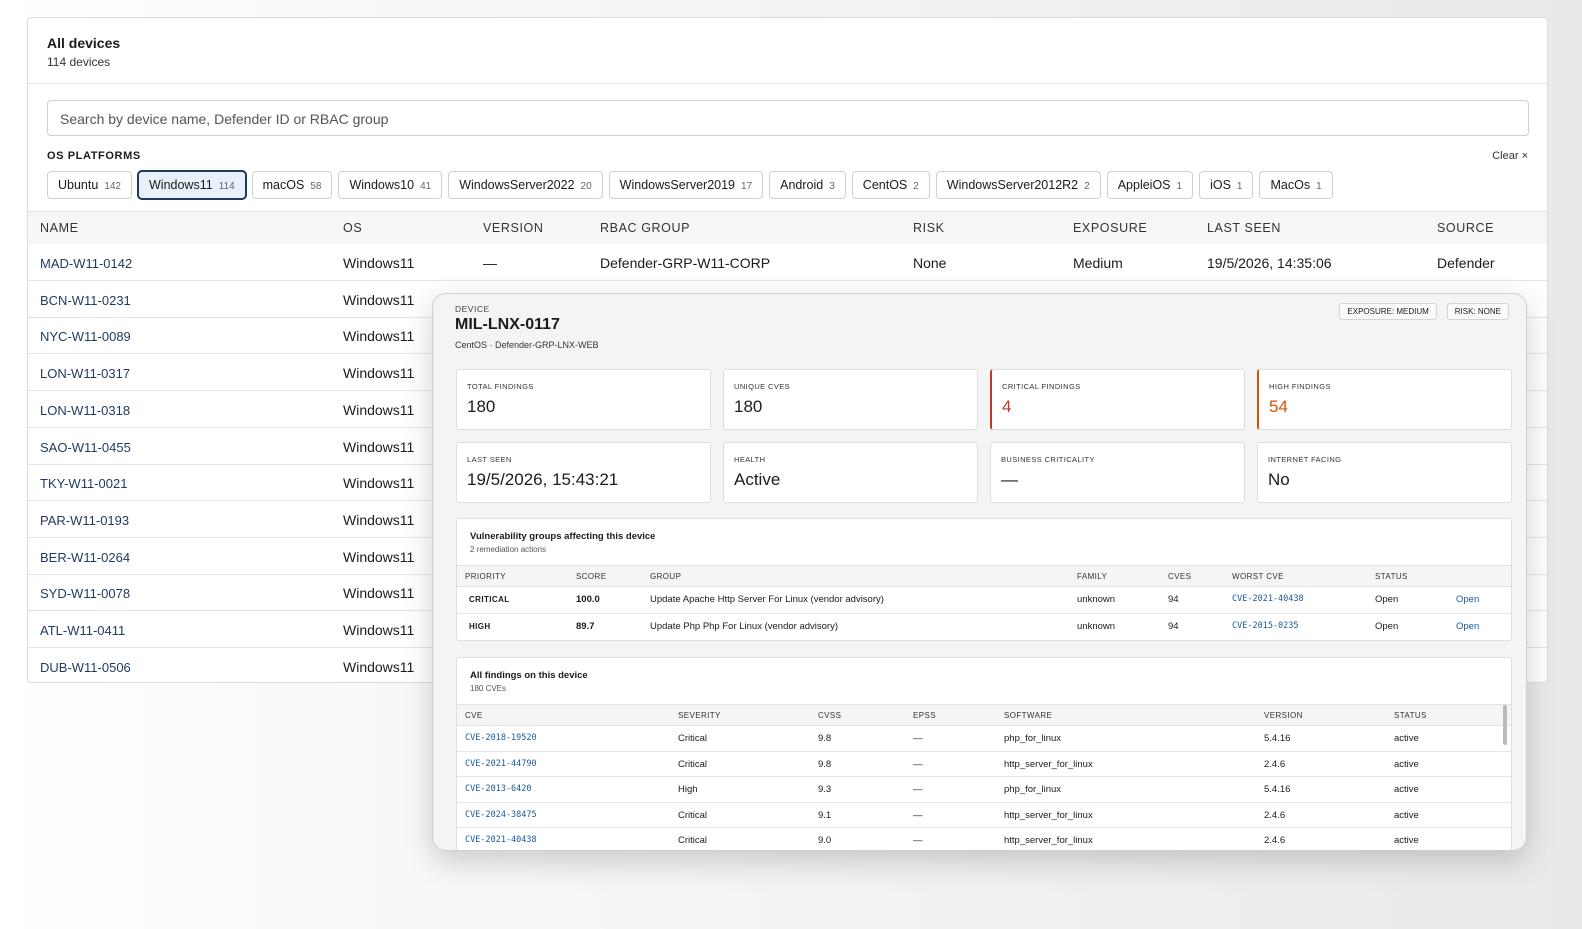 This screenshot has width=1582, height=929. I want to click on os-chip: iOS 1, so click(1226, 185).